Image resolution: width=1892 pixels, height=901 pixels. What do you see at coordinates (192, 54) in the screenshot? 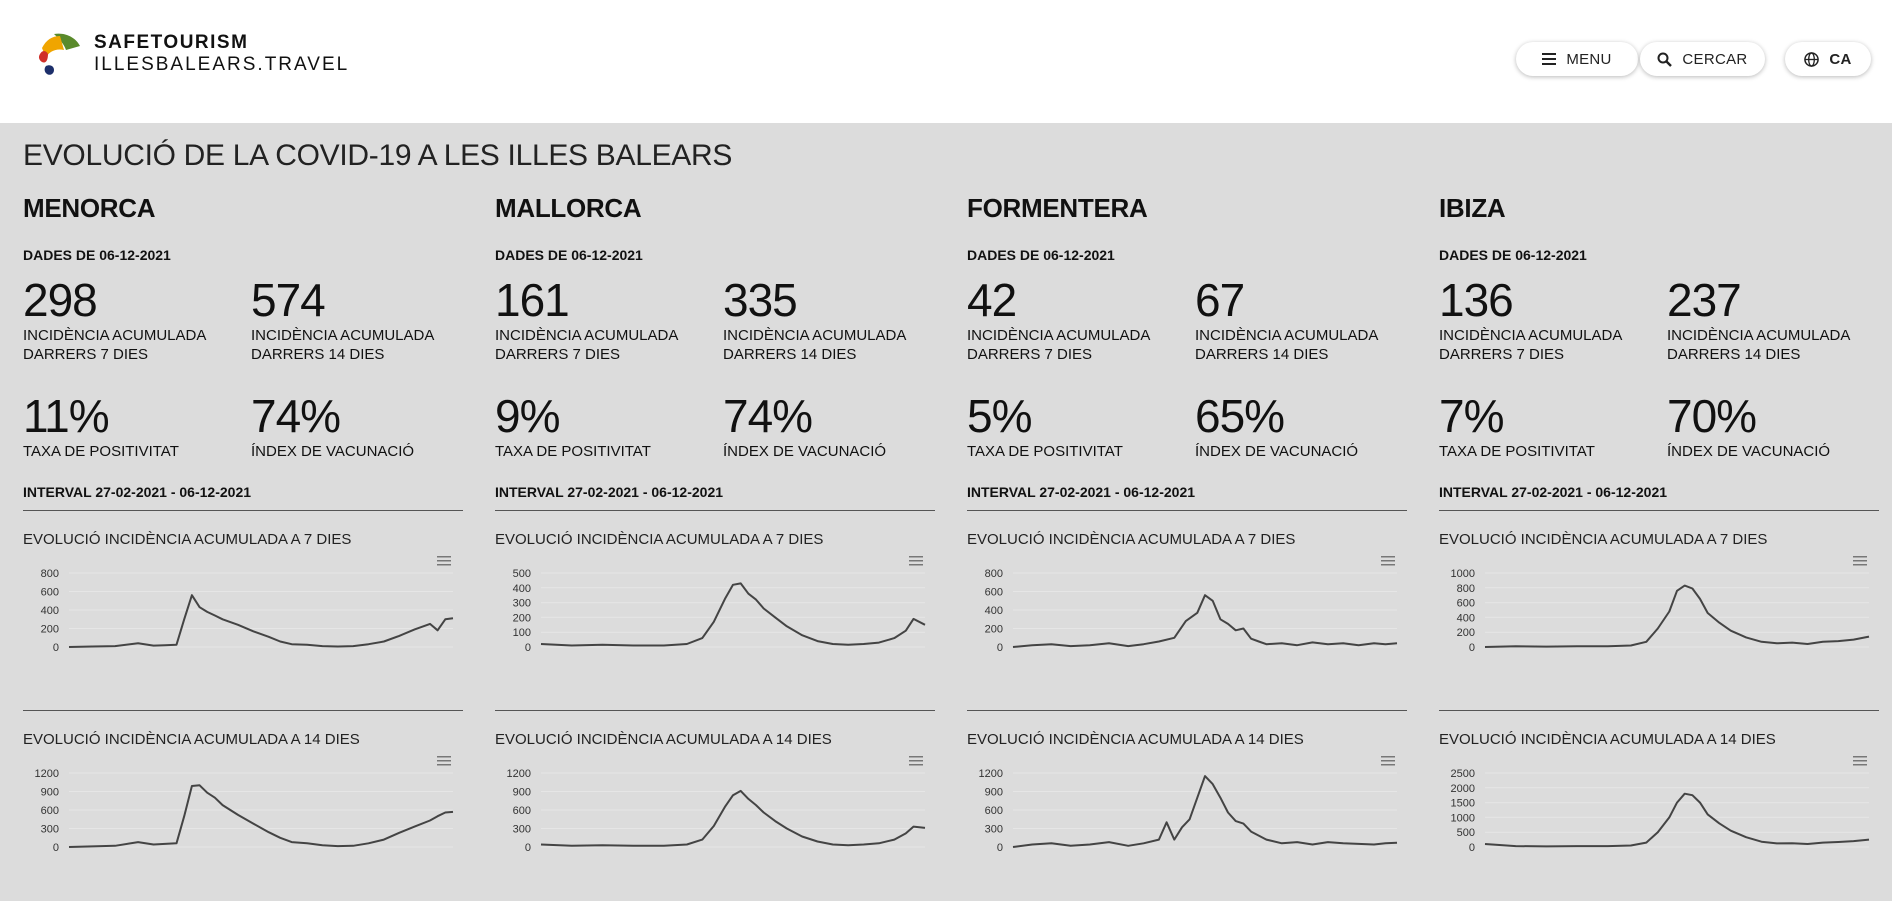
I see `site-logo: SAFETOURISM ILLESBALEARS.TRAVEL` at bounding box center [192, 54].